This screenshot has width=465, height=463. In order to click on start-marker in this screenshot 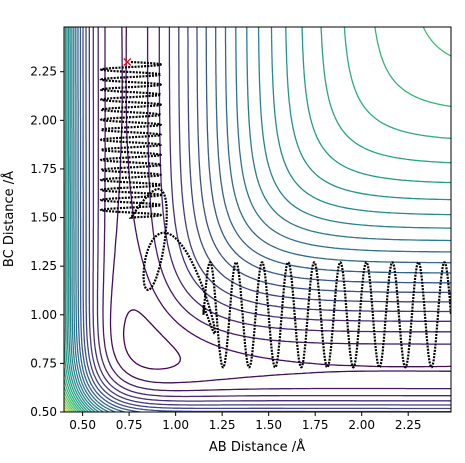, I will do `click(127, 62)`.